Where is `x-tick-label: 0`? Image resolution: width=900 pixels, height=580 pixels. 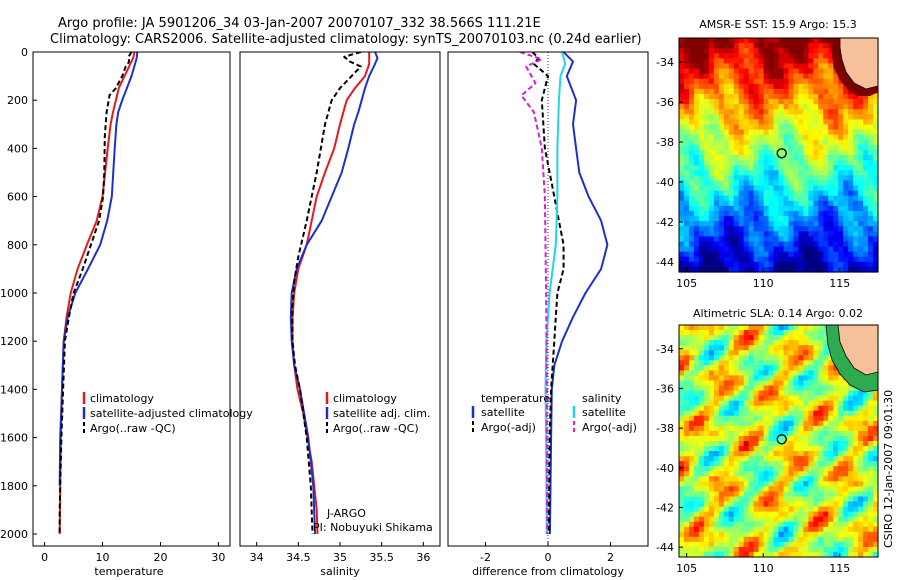 x-tick-label: 0 is located at coordinates (44, 557).